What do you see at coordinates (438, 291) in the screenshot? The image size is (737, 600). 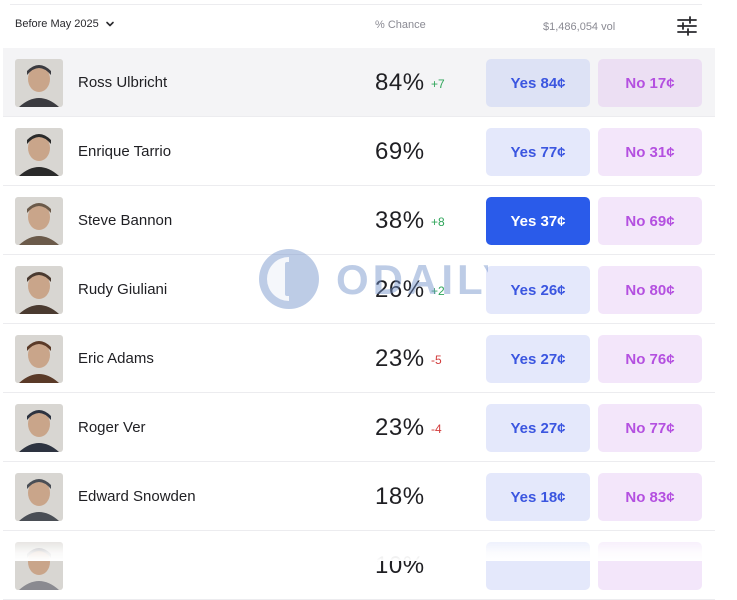 I see `chance-change: +2` at bounding box center [438, 291].